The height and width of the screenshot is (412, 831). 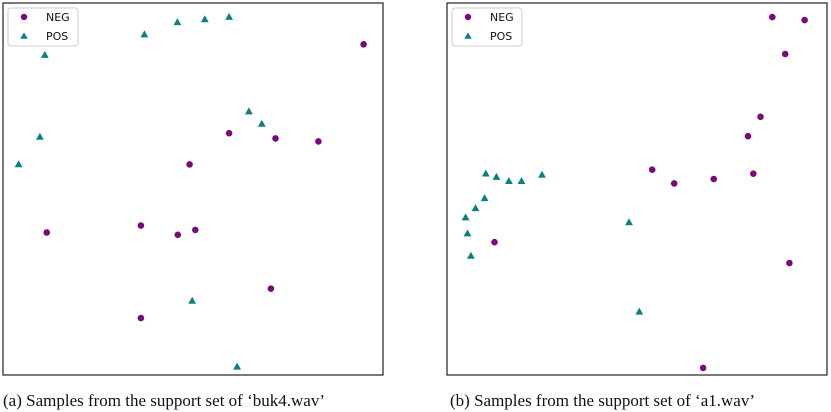 What do you see at coordinates (24, 35) in the screenshot?
I see `panel-a-legend-pos-marker` at bounding box center [24, 35].